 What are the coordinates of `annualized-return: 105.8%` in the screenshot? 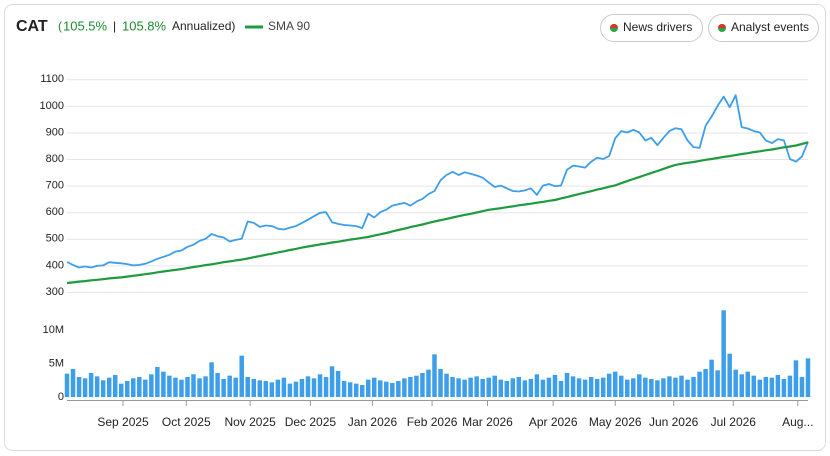 It's located at (144, 25).